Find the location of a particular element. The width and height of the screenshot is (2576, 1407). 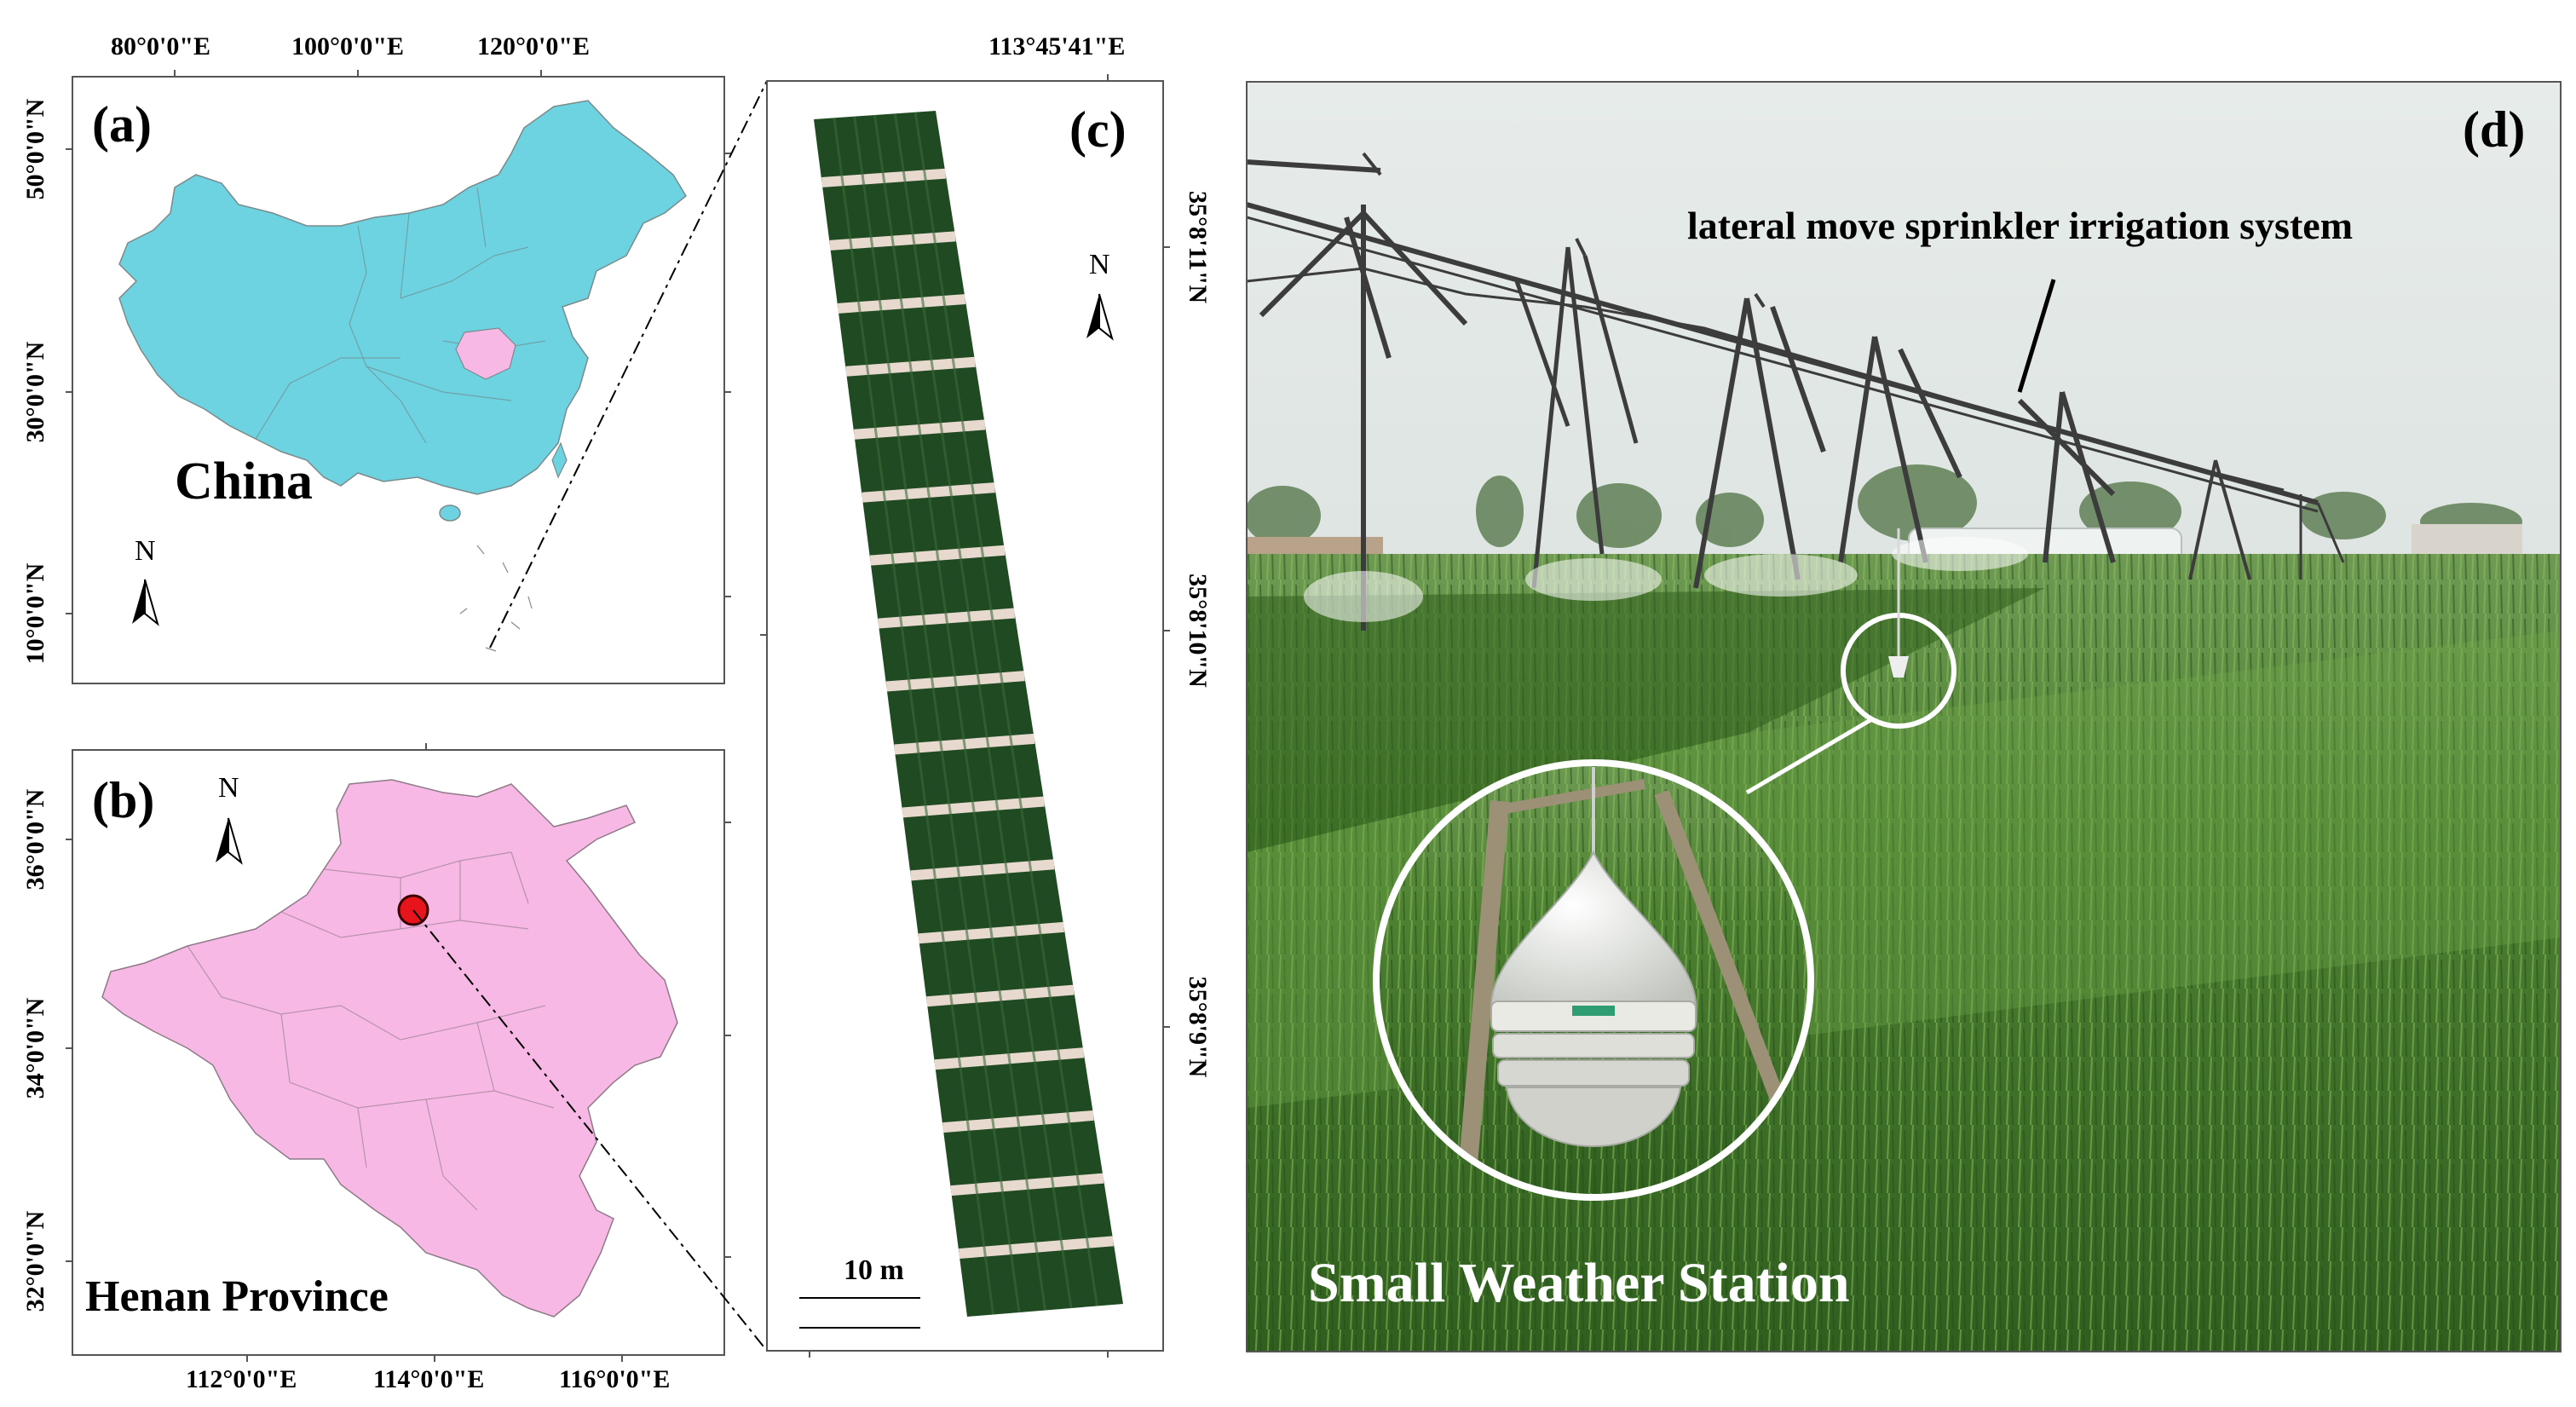

connector-line-a is located at coordinates (628, 364).